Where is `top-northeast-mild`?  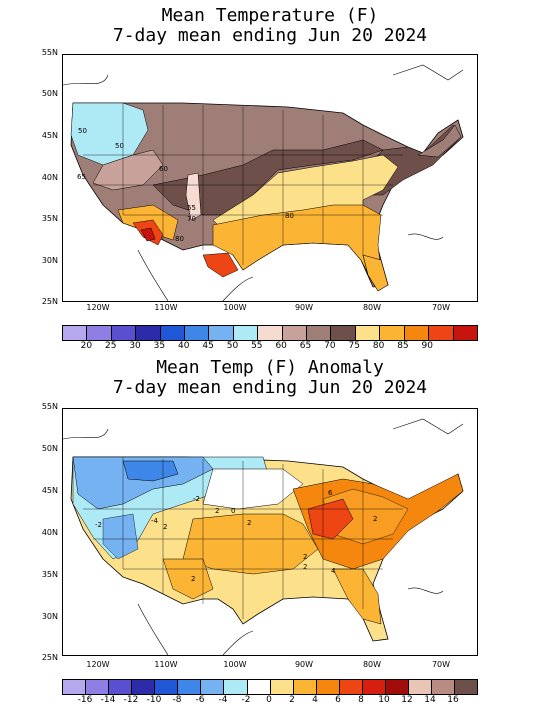 top-northeast-mild is located at coordinates (439, 141).